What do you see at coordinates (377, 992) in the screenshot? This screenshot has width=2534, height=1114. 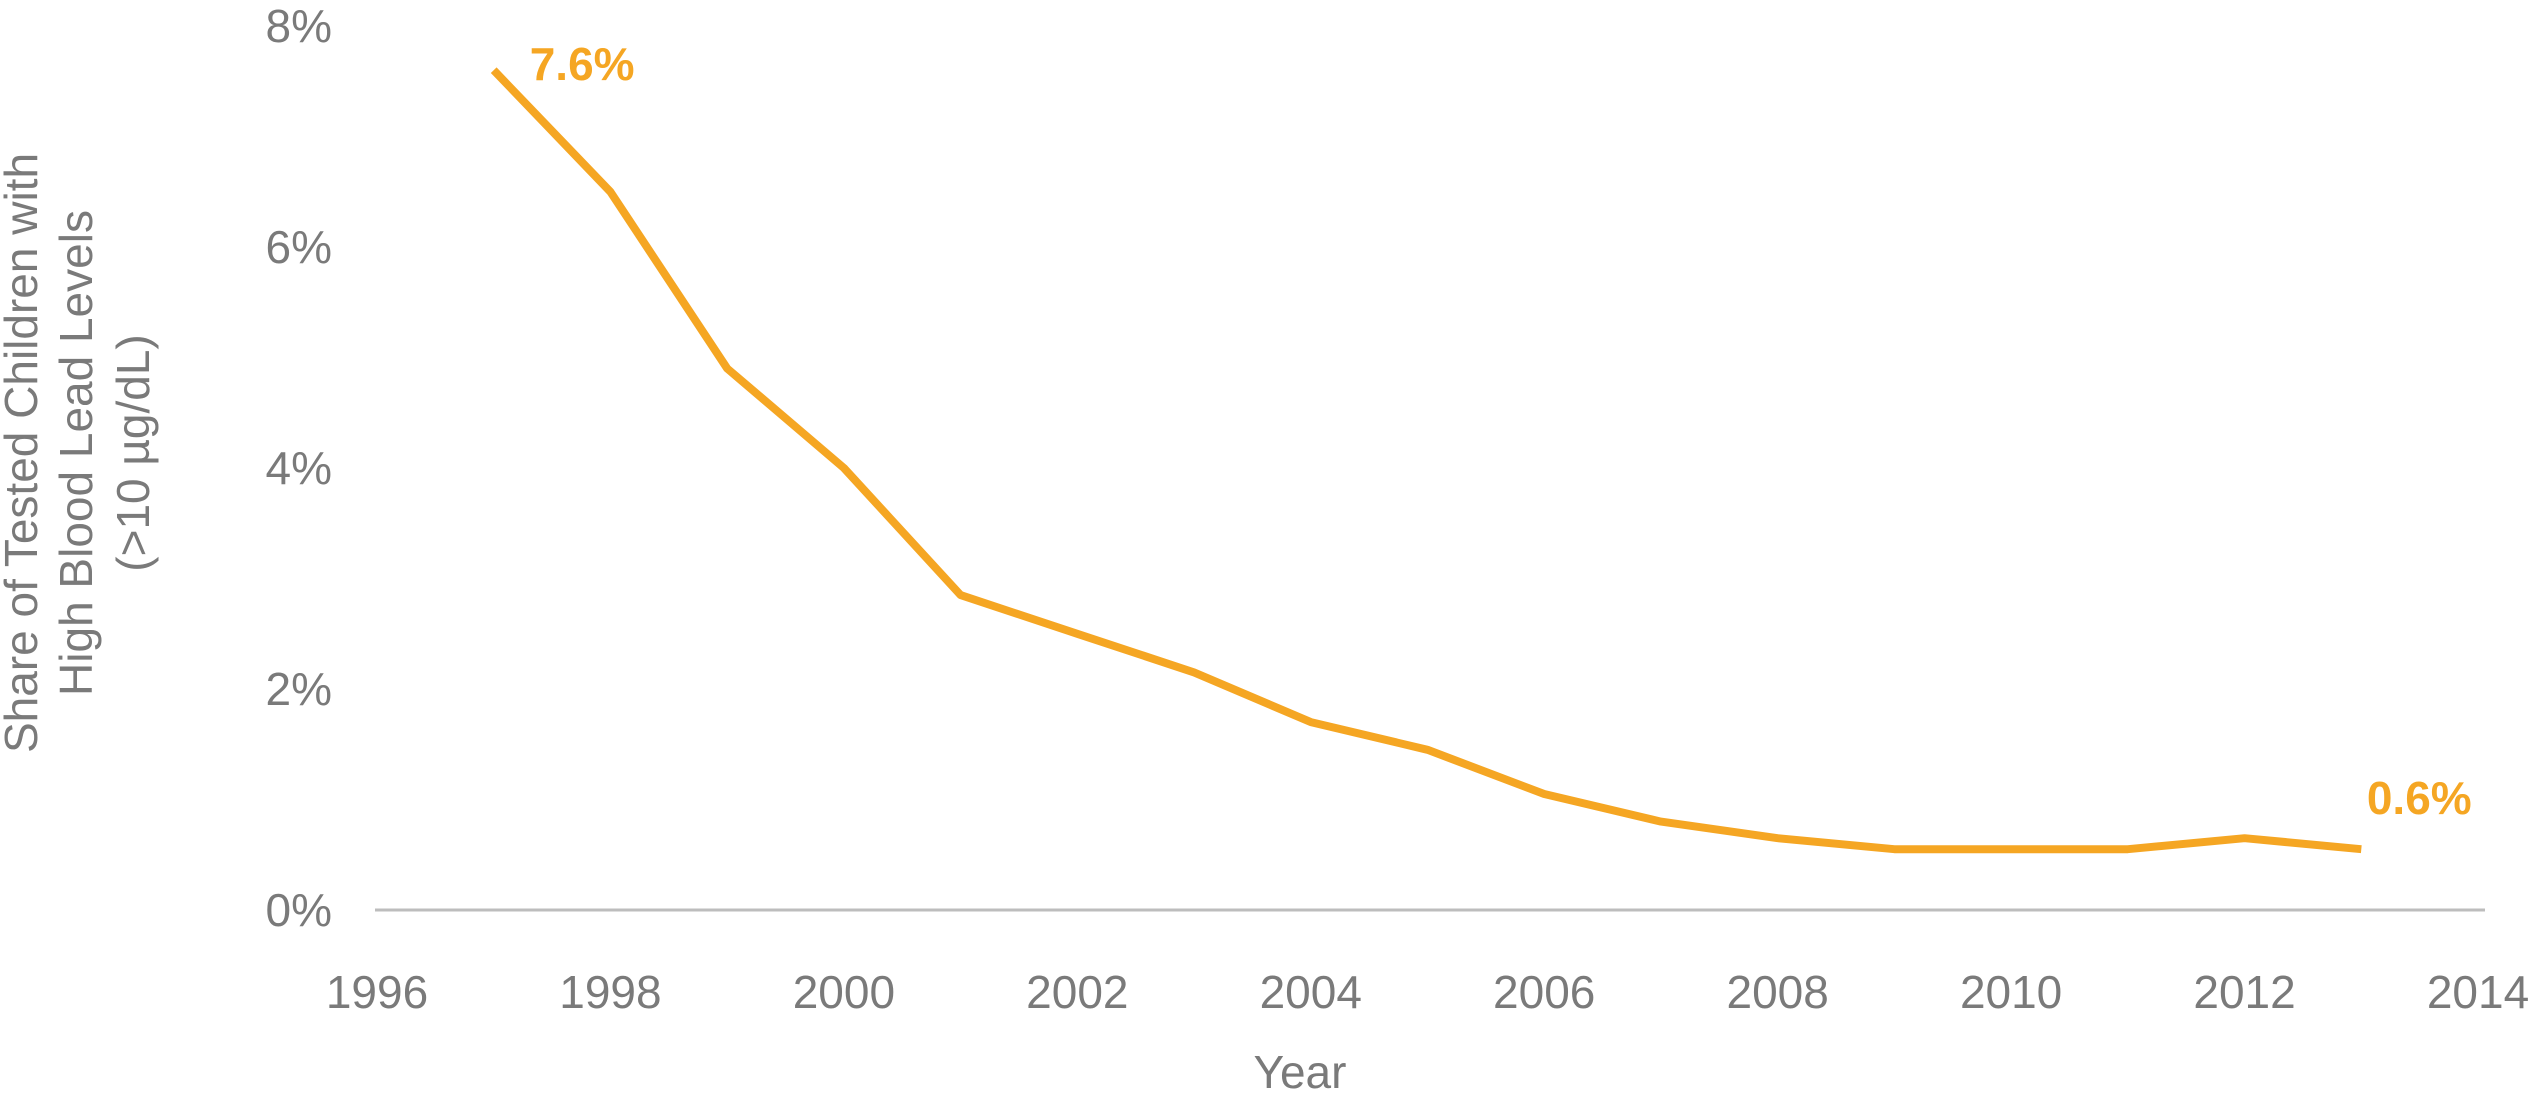 I see `x-tick-label: 1996` at bounding box center [377, 992].